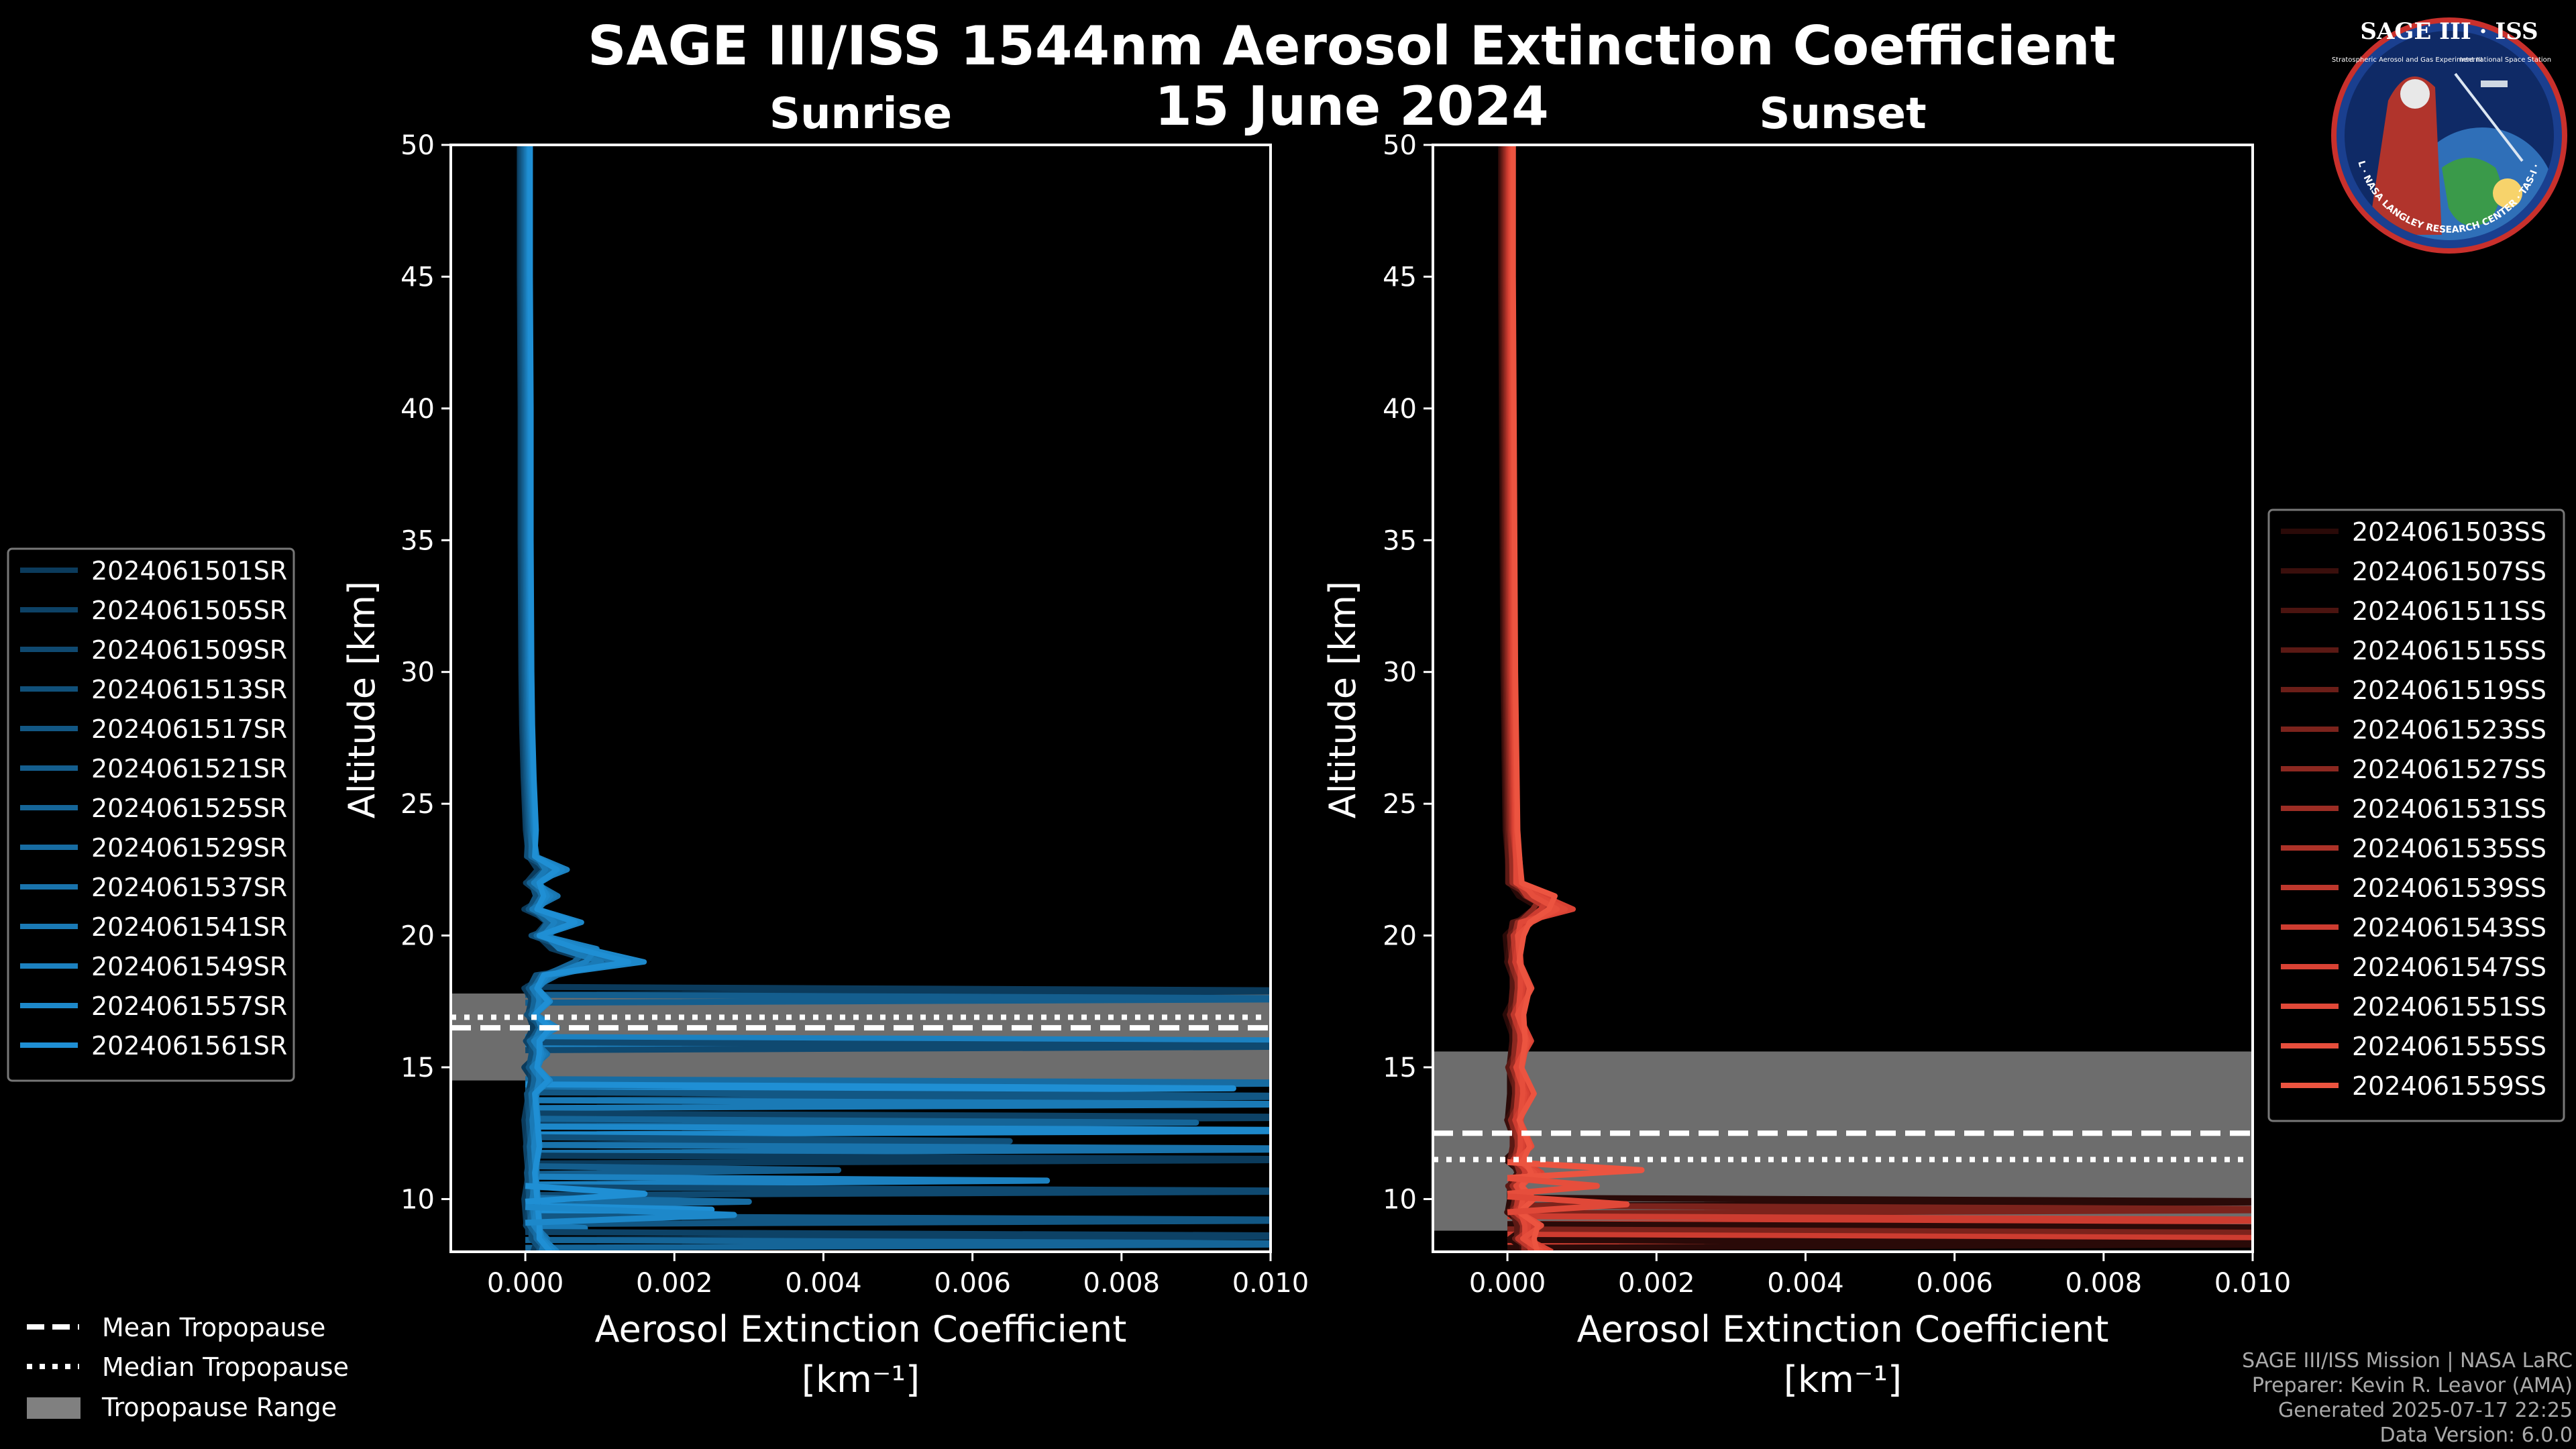 Image resolution: width=2576 pixels, height=1449 pixels. Describe the element at coordinates (417, 409) in the screenshot. I see `sunrise-ytick-label: 40` at that location.